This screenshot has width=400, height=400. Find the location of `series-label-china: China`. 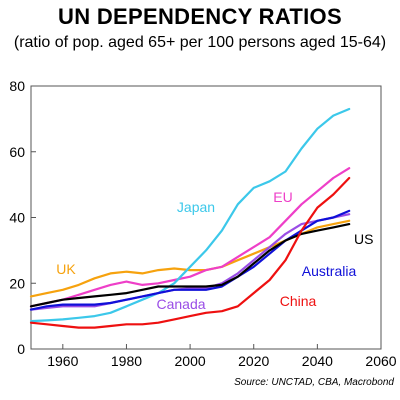

series-label-china: China is located at coordinates (298, 301).